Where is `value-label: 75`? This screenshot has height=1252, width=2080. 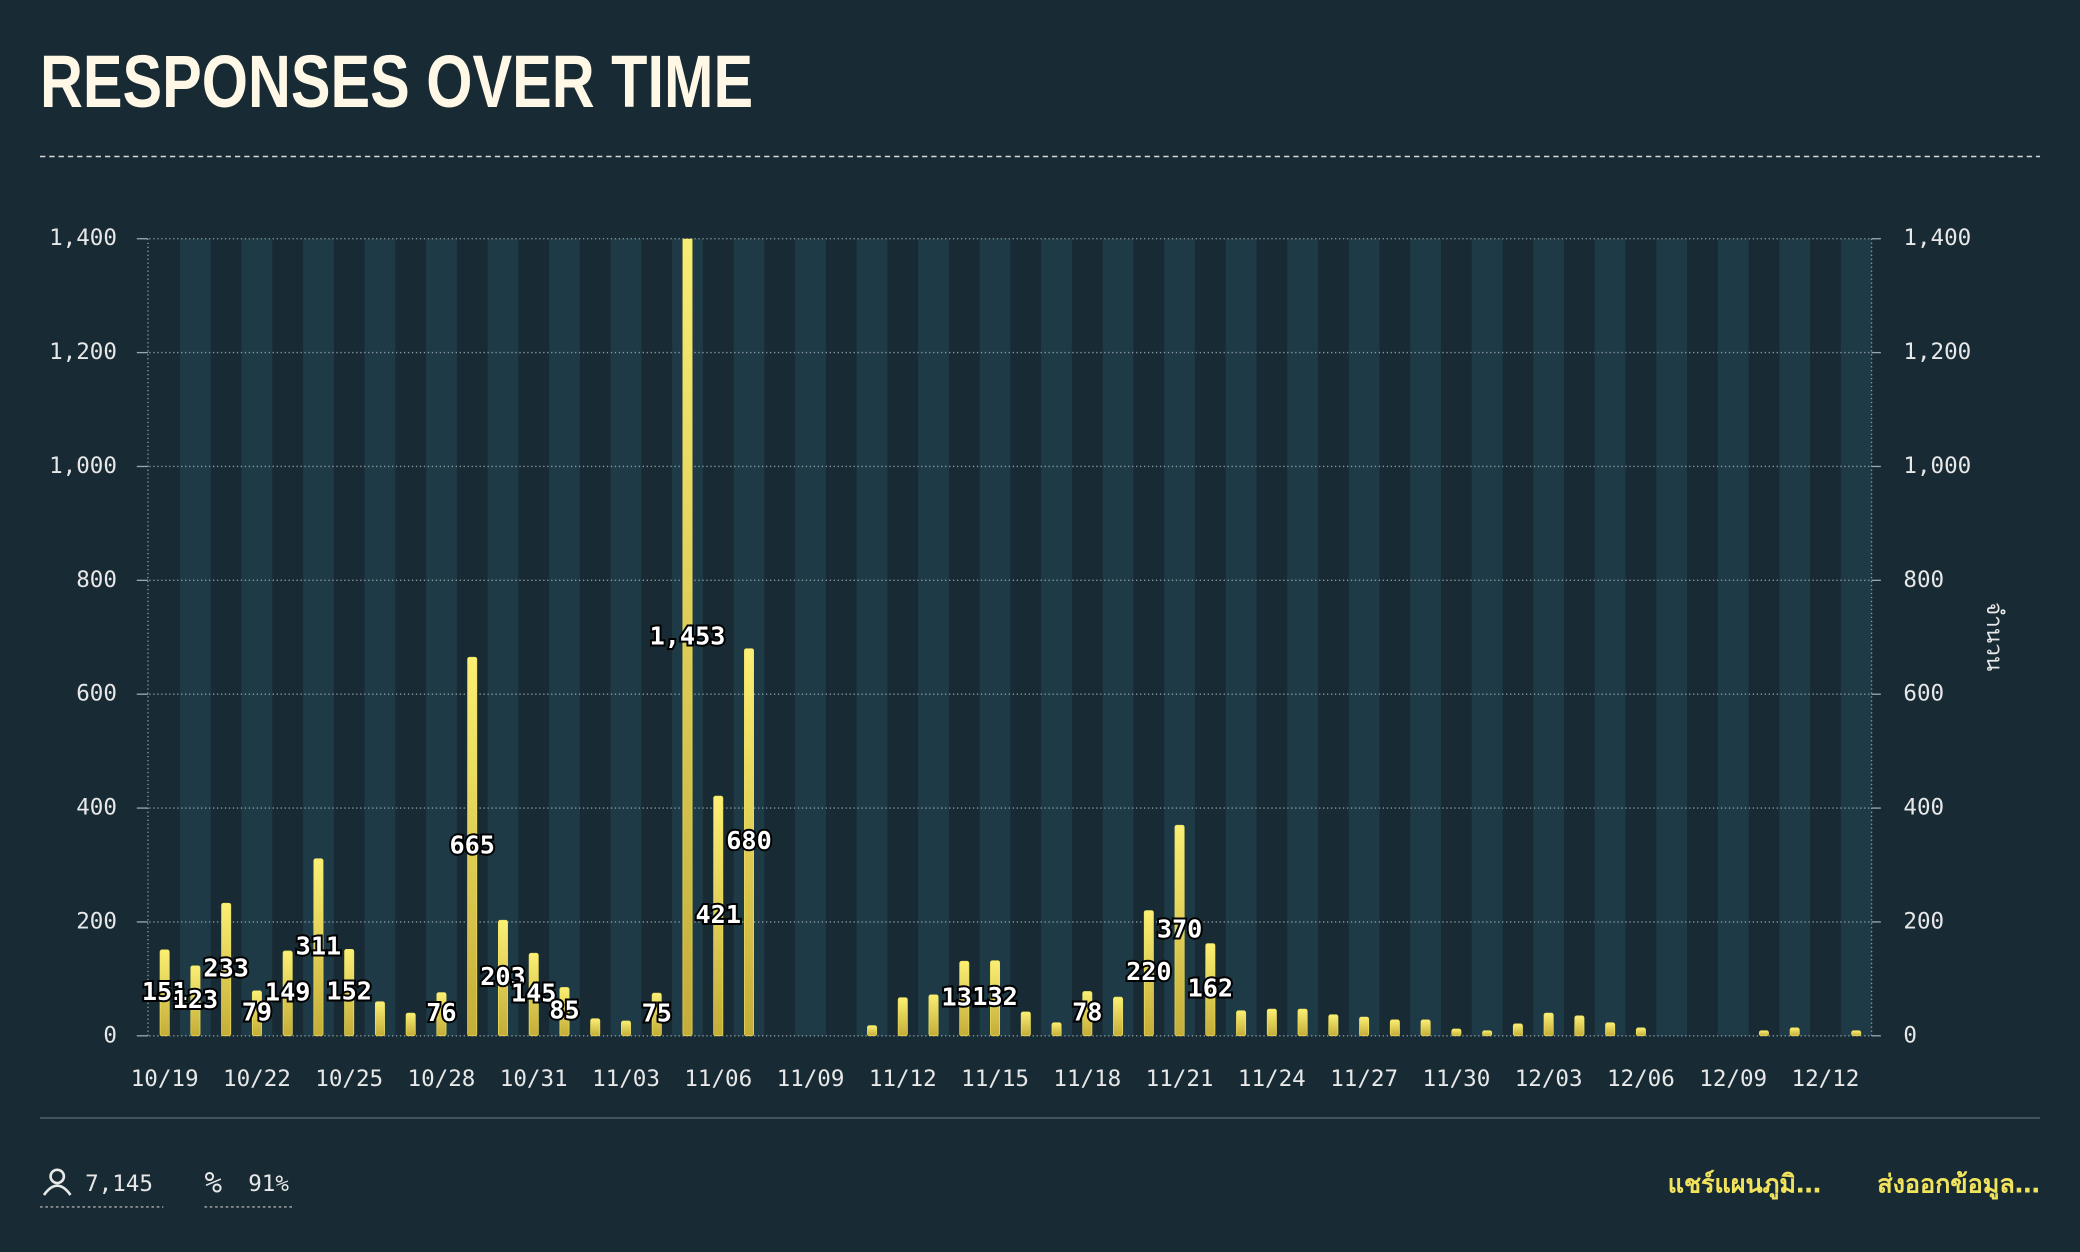
value-label: 75 is located at coordinates (657, 1012).